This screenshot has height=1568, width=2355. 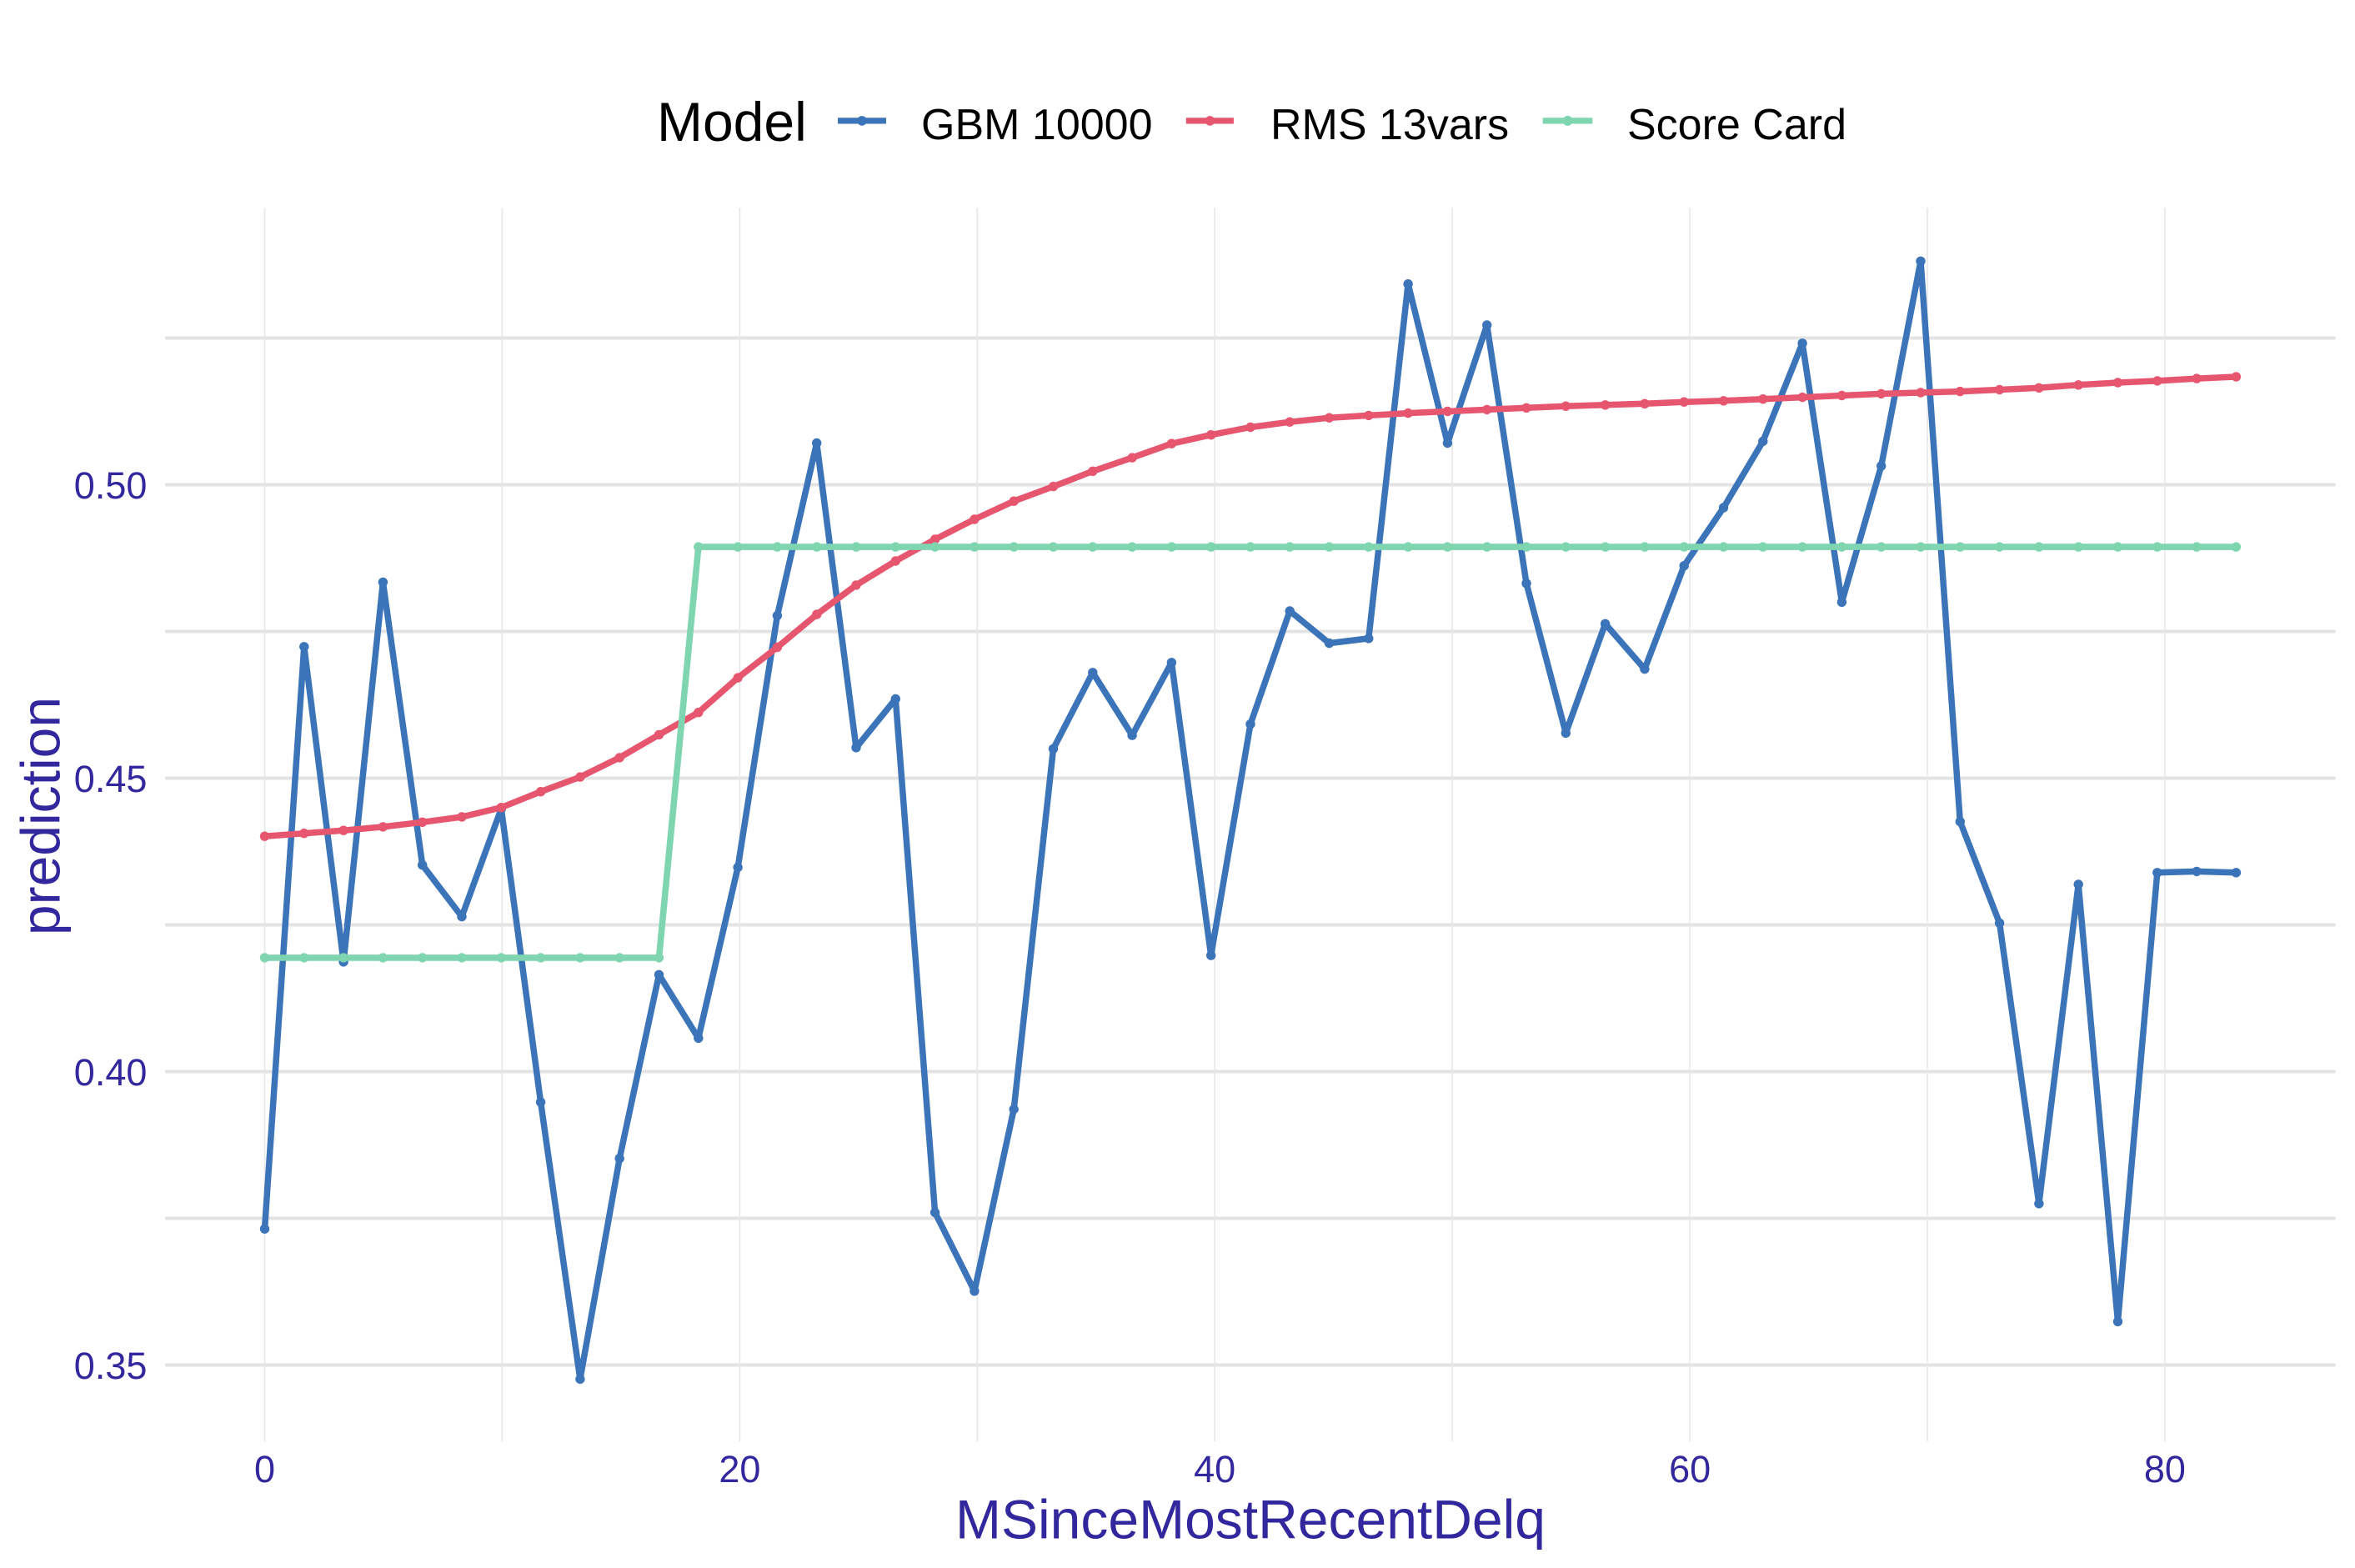 What do you see at coordinates (1736, 125) in the screenshot?
I see `svg-text: Score Card` at bounding box center [1736, 125].